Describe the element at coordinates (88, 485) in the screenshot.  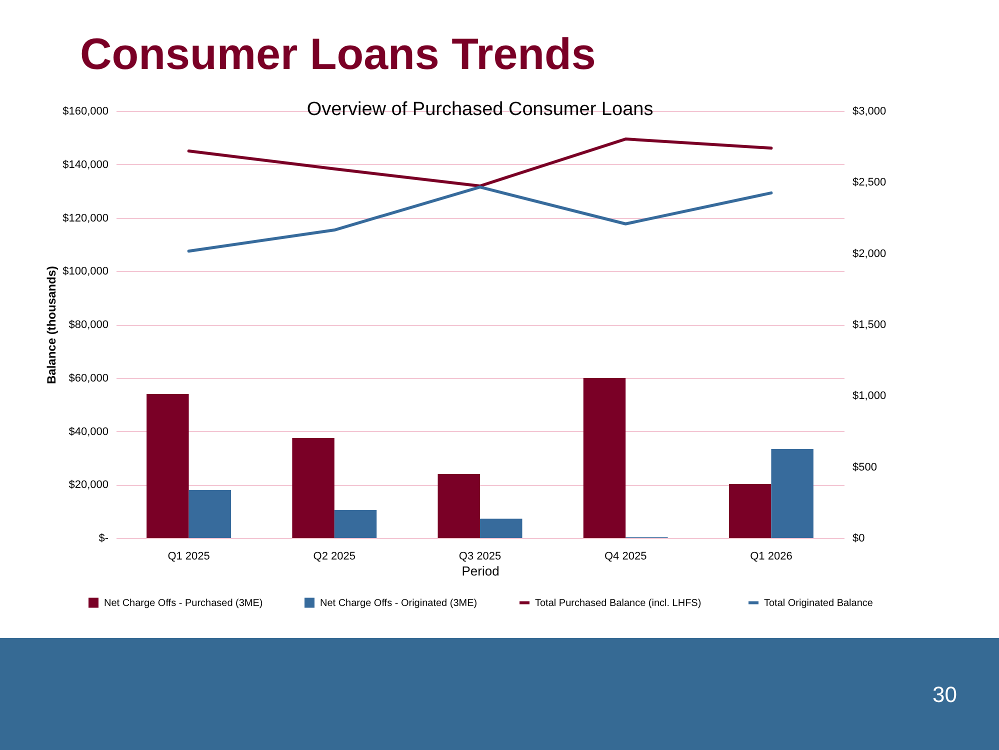
I see `y-tick-label: $20,000` at that location.